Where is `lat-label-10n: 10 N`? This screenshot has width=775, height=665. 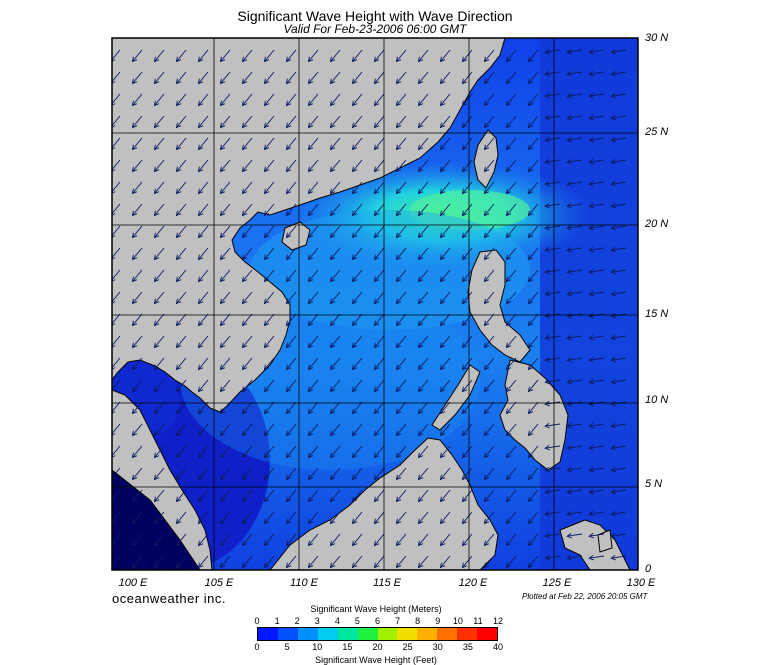 lat-label-10n: 10 N is located at coordinates (657, 400).